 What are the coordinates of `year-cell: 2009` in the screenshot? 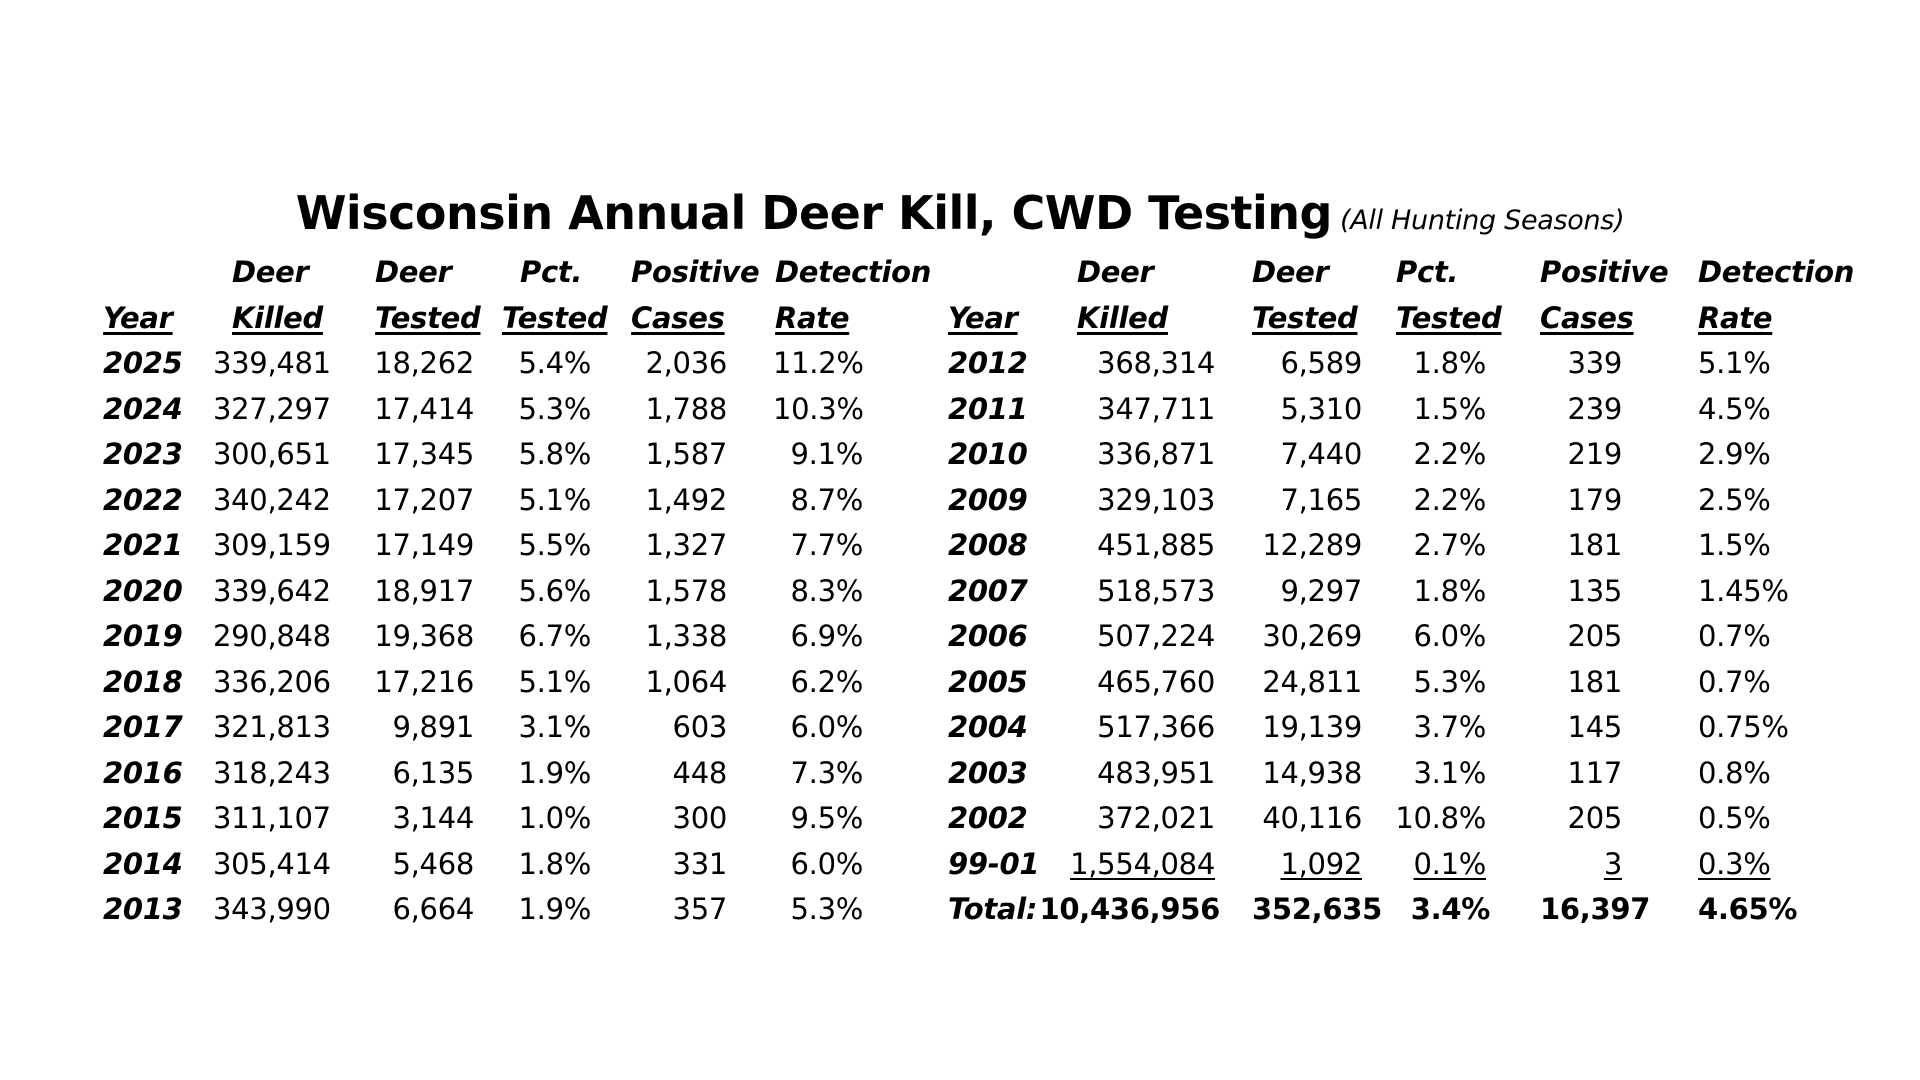 It's located at (988, 499).